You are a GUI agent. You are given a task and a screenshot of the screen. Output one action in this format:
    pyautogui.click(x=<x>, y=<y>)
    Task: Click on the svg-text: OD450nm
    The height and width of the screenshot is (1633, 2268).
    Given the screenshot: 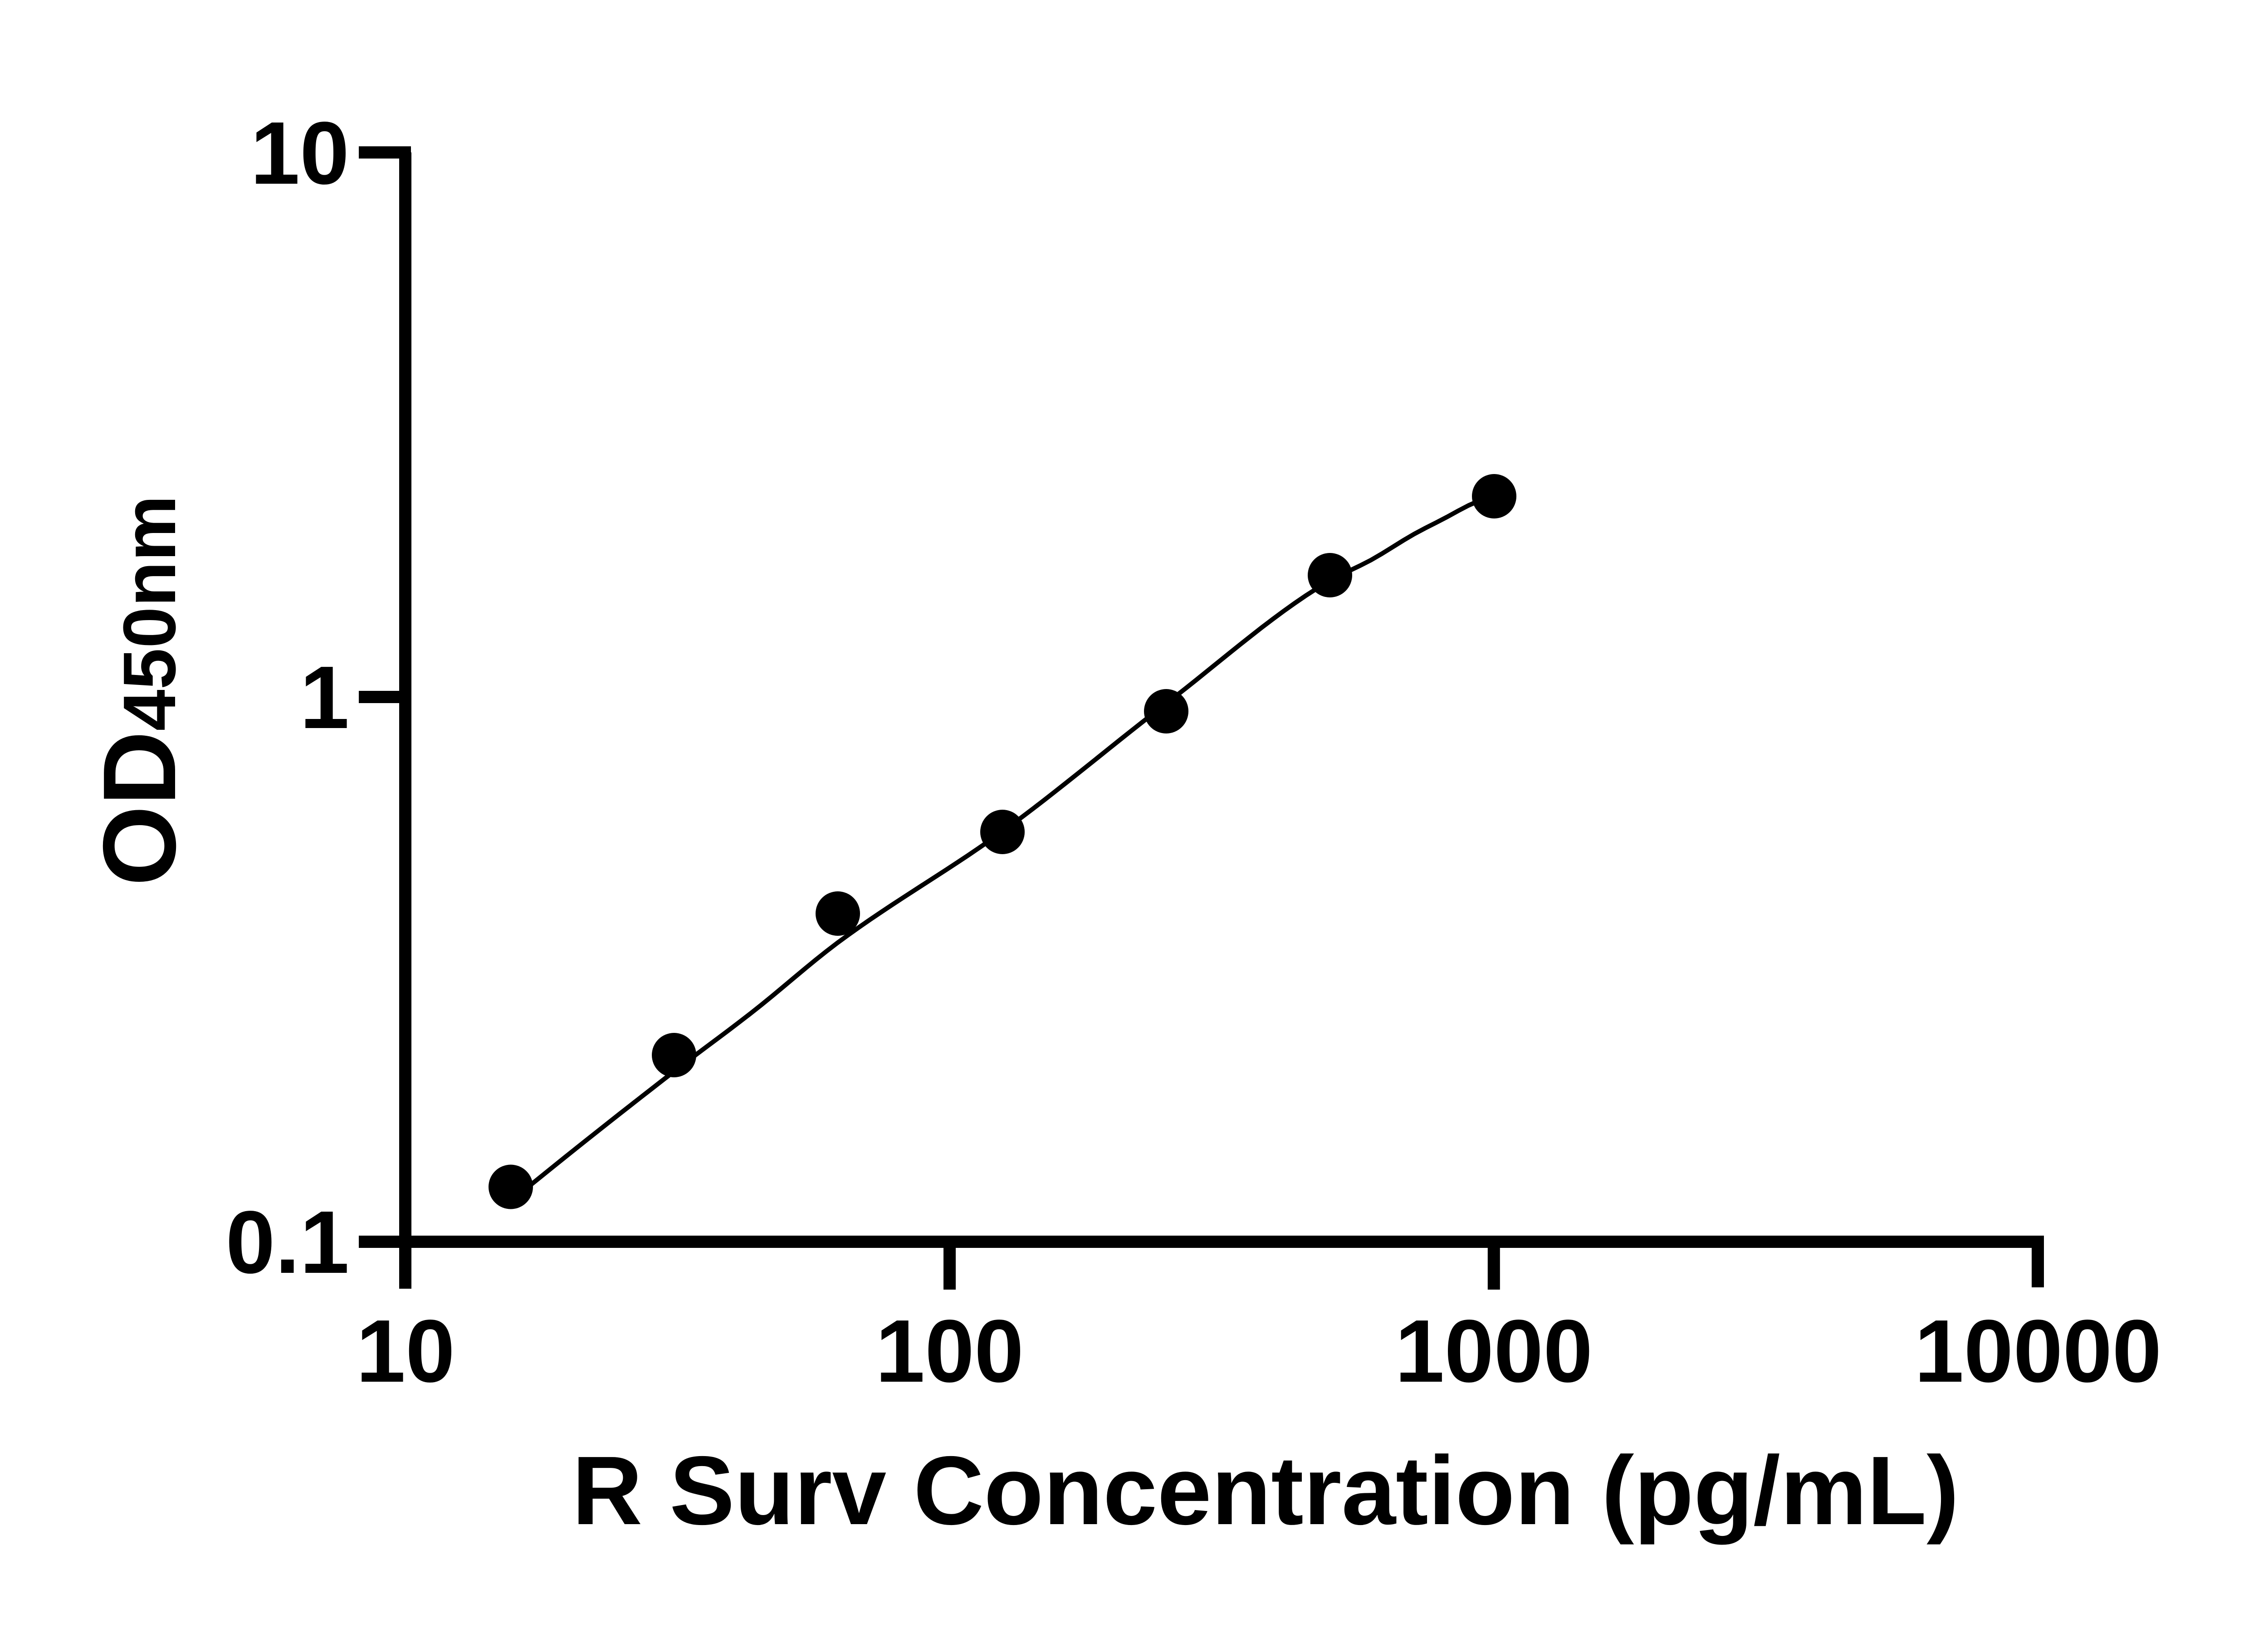 What is the action you would take?
    pyautogui.click(x=140, y=690)
    